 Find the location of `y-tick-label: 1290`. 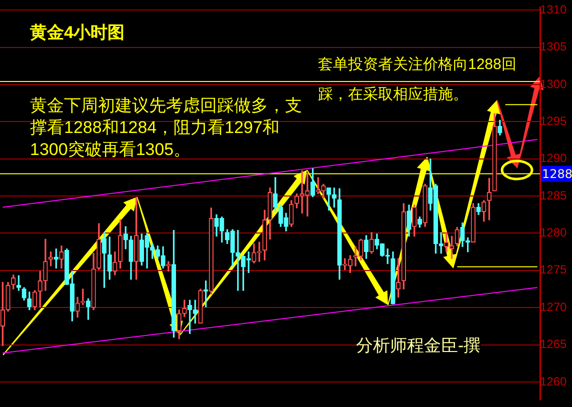

y-tick-label: 1290 is located at coordinates (554, 158).